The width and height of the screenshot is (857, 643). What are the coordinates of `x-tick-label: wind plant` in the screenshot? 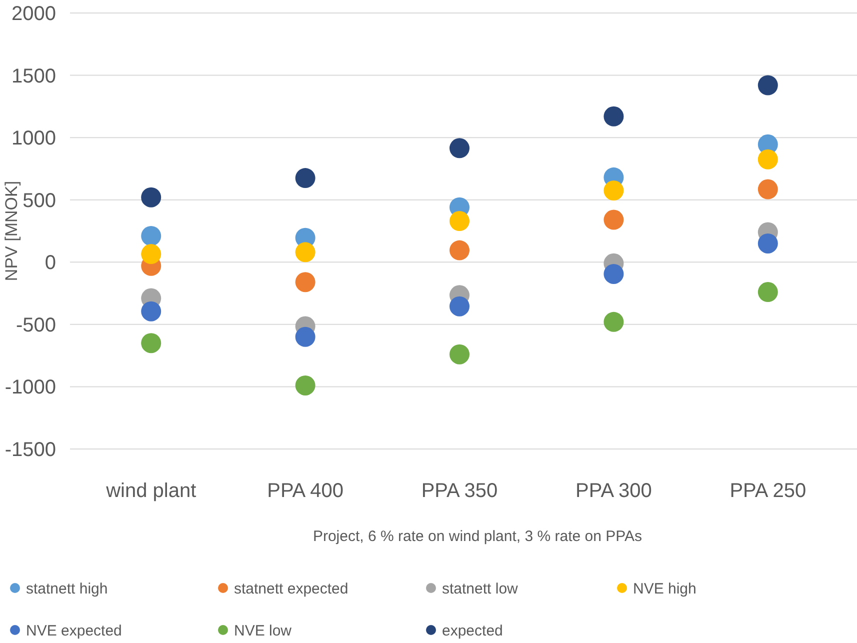 It's located at (151, 491).